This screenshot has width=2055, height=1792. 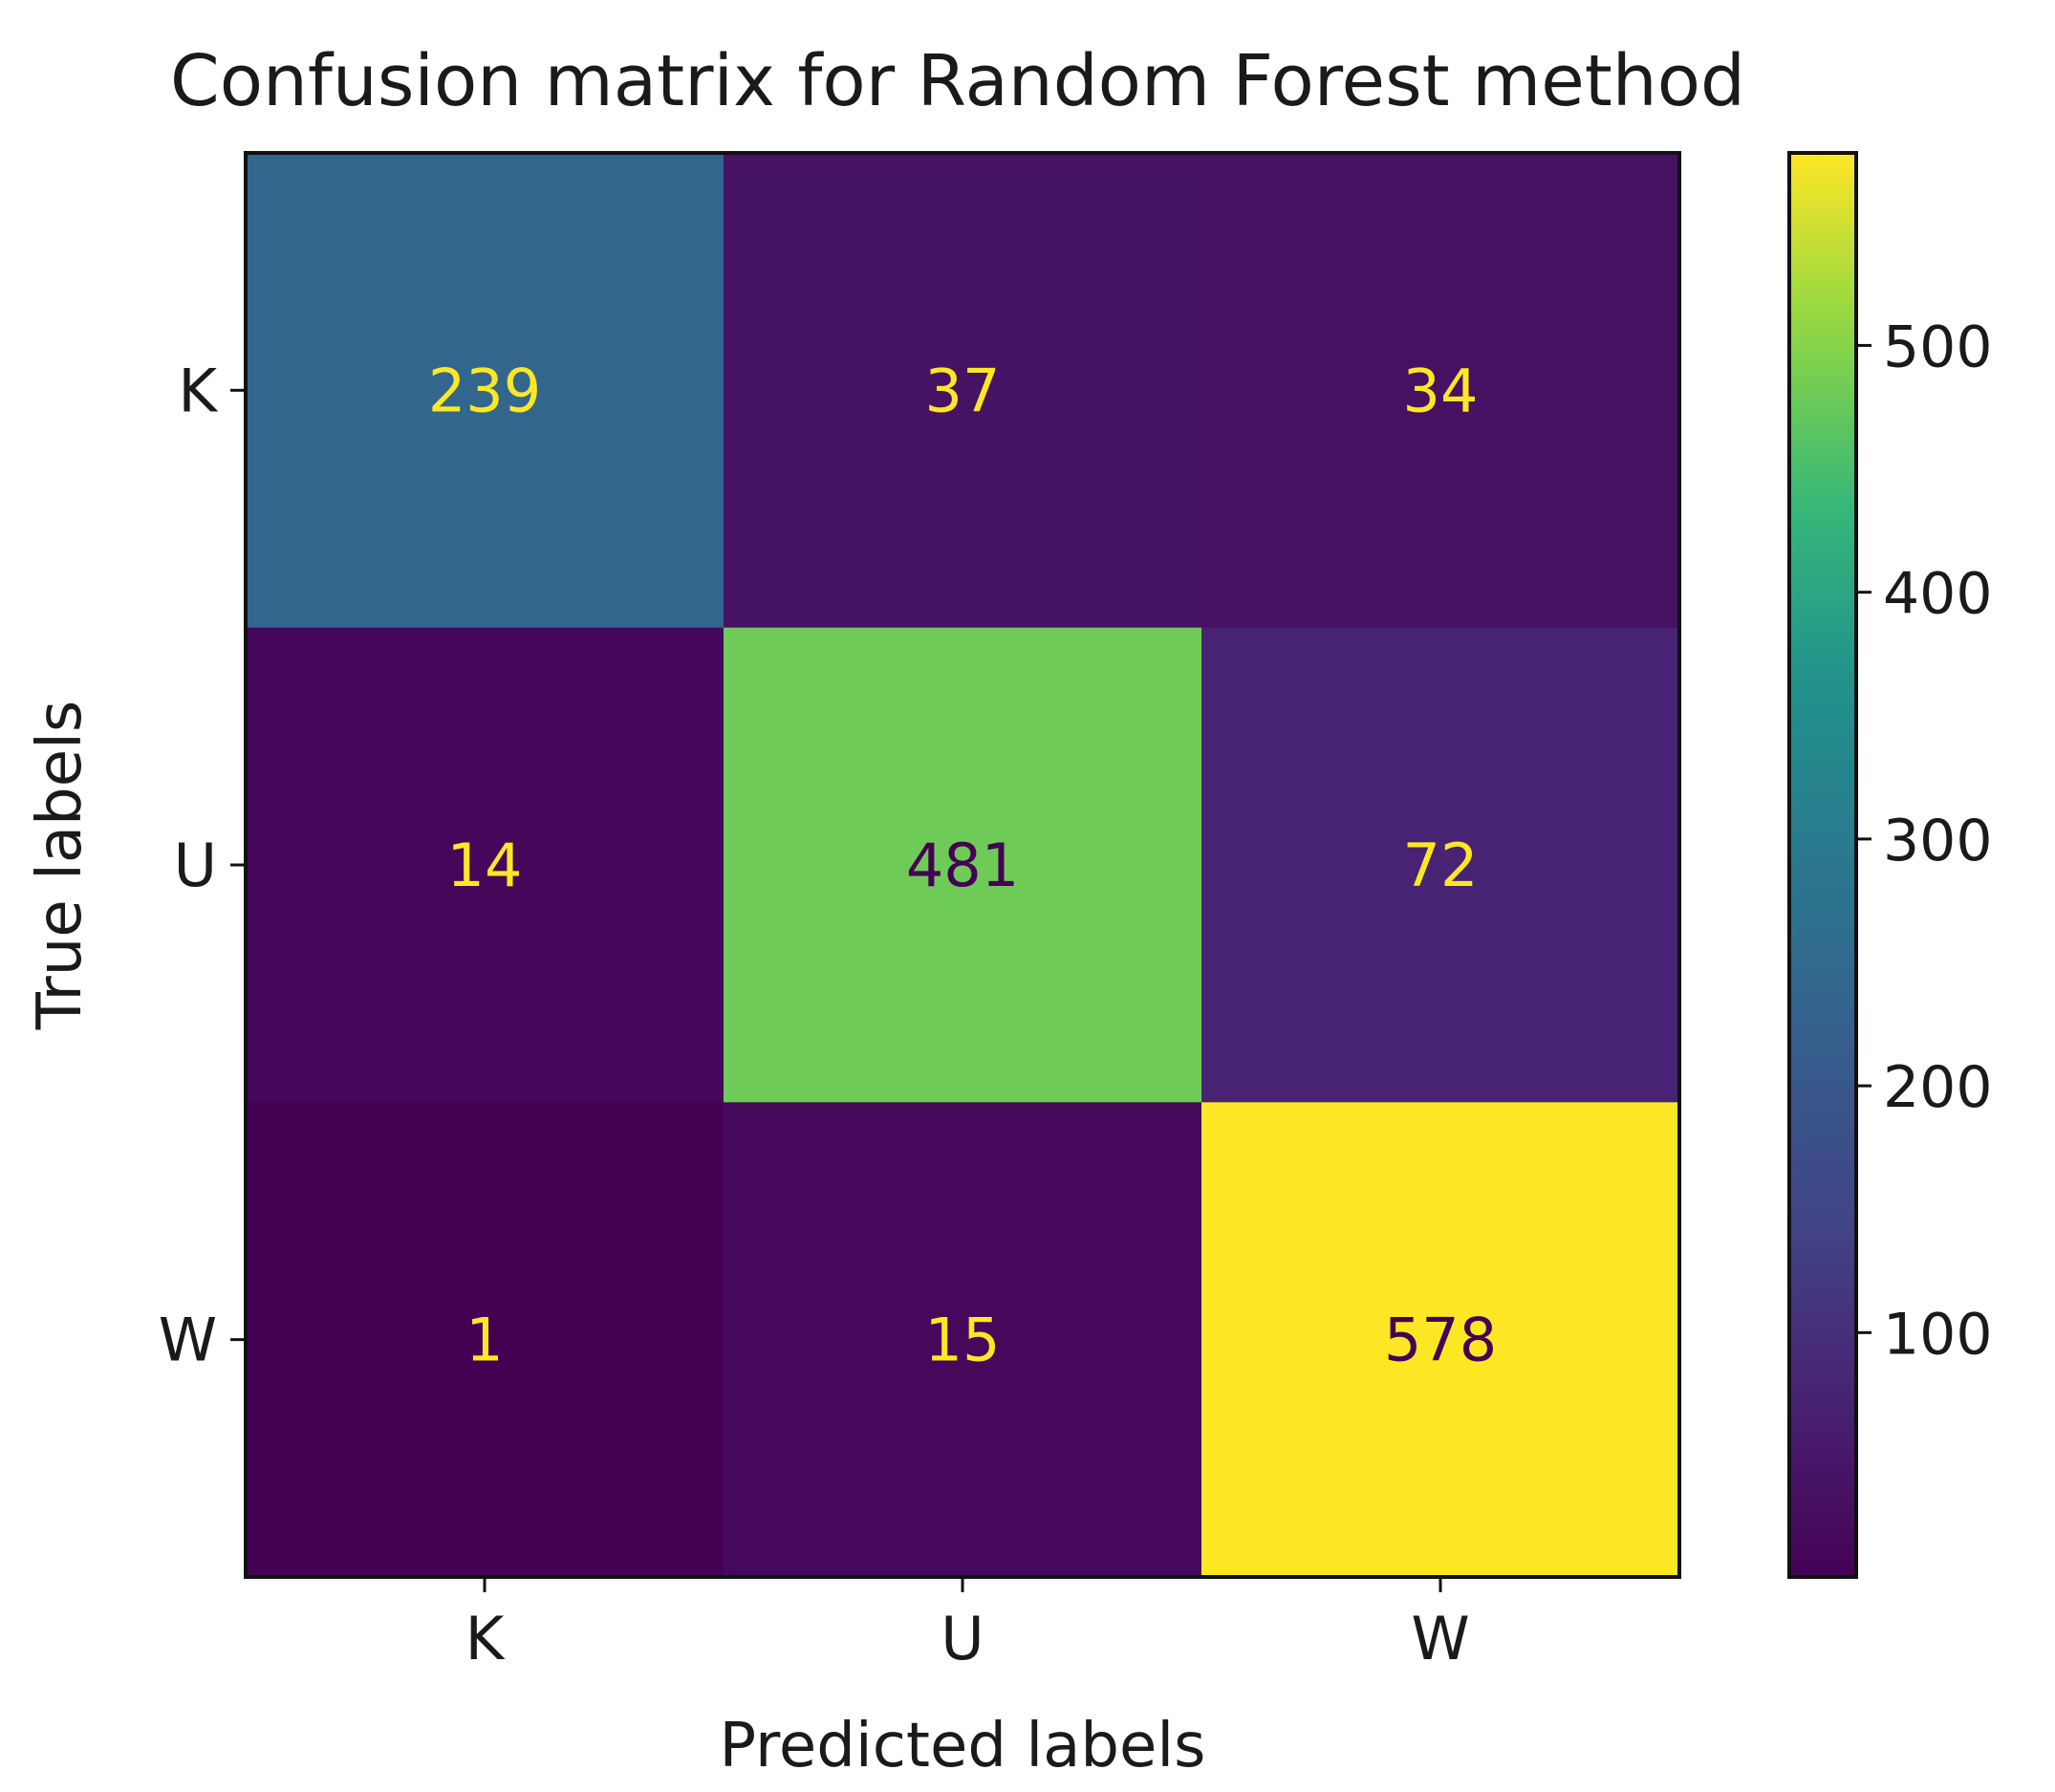 I want to click on heatmap-cell-w-u, so click(x=963, y=1340).